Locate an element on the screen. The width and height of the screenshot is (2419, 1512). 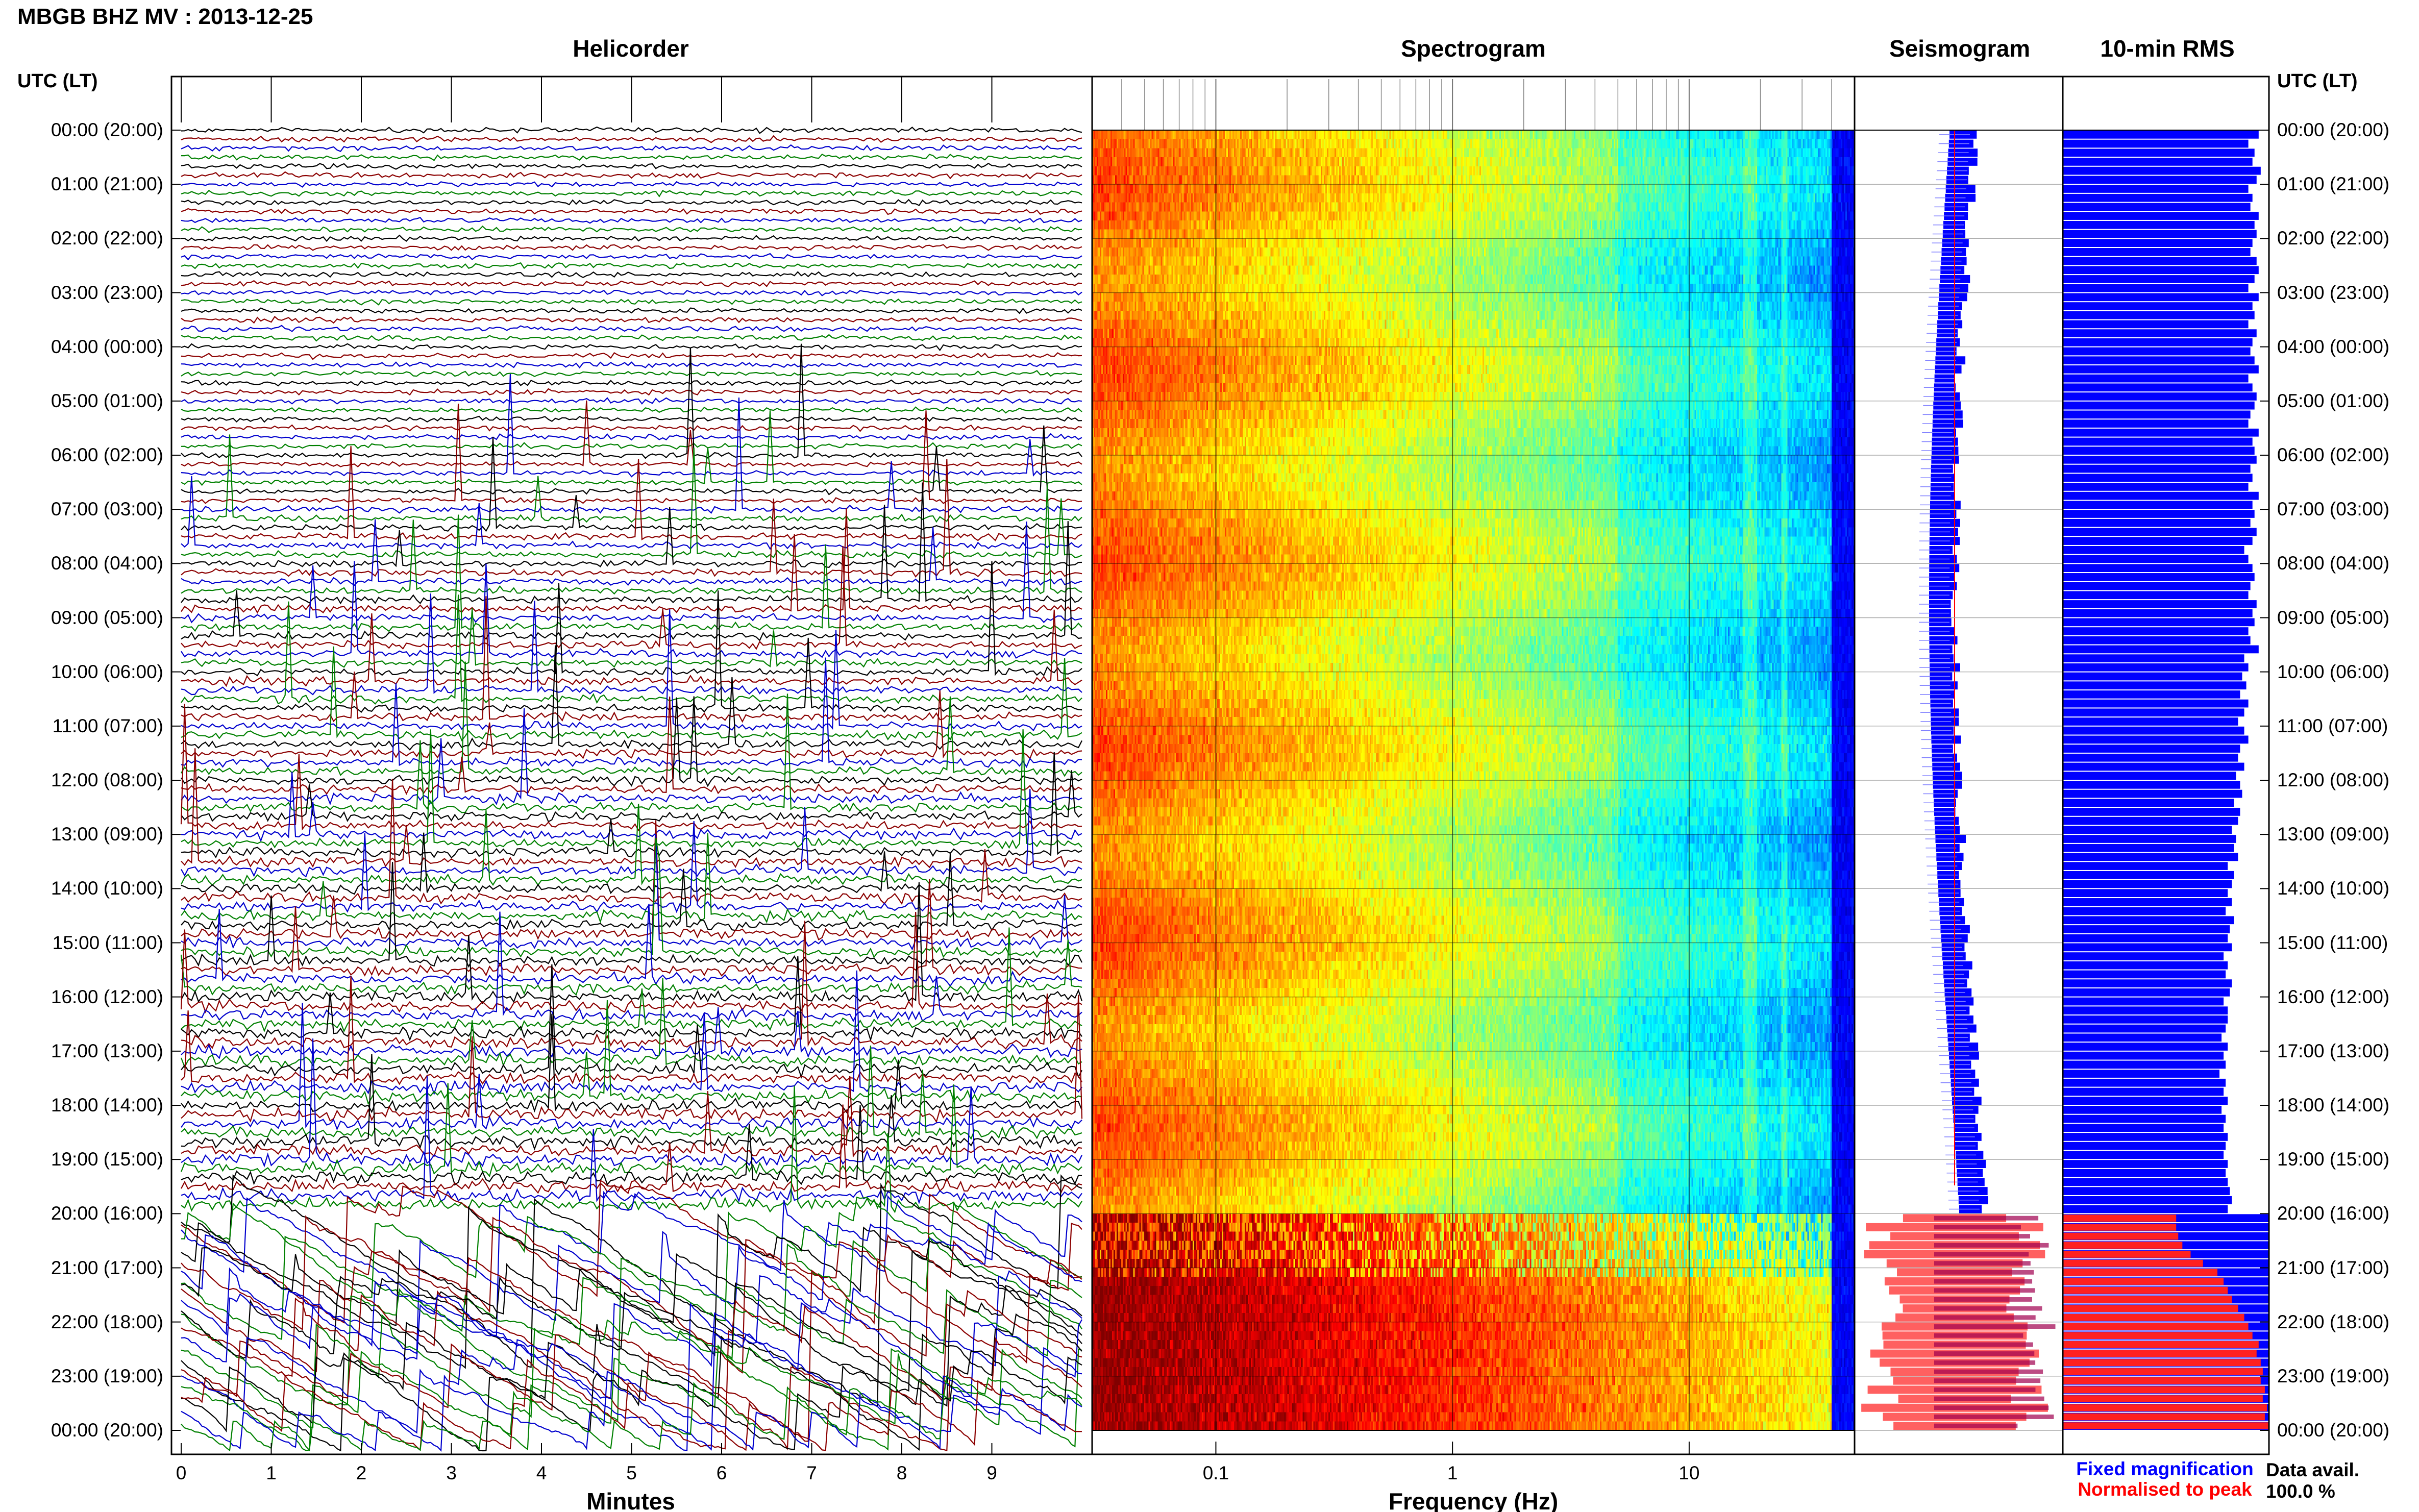
minute-tick-label: 5 is located at coordinates (631, 1473).